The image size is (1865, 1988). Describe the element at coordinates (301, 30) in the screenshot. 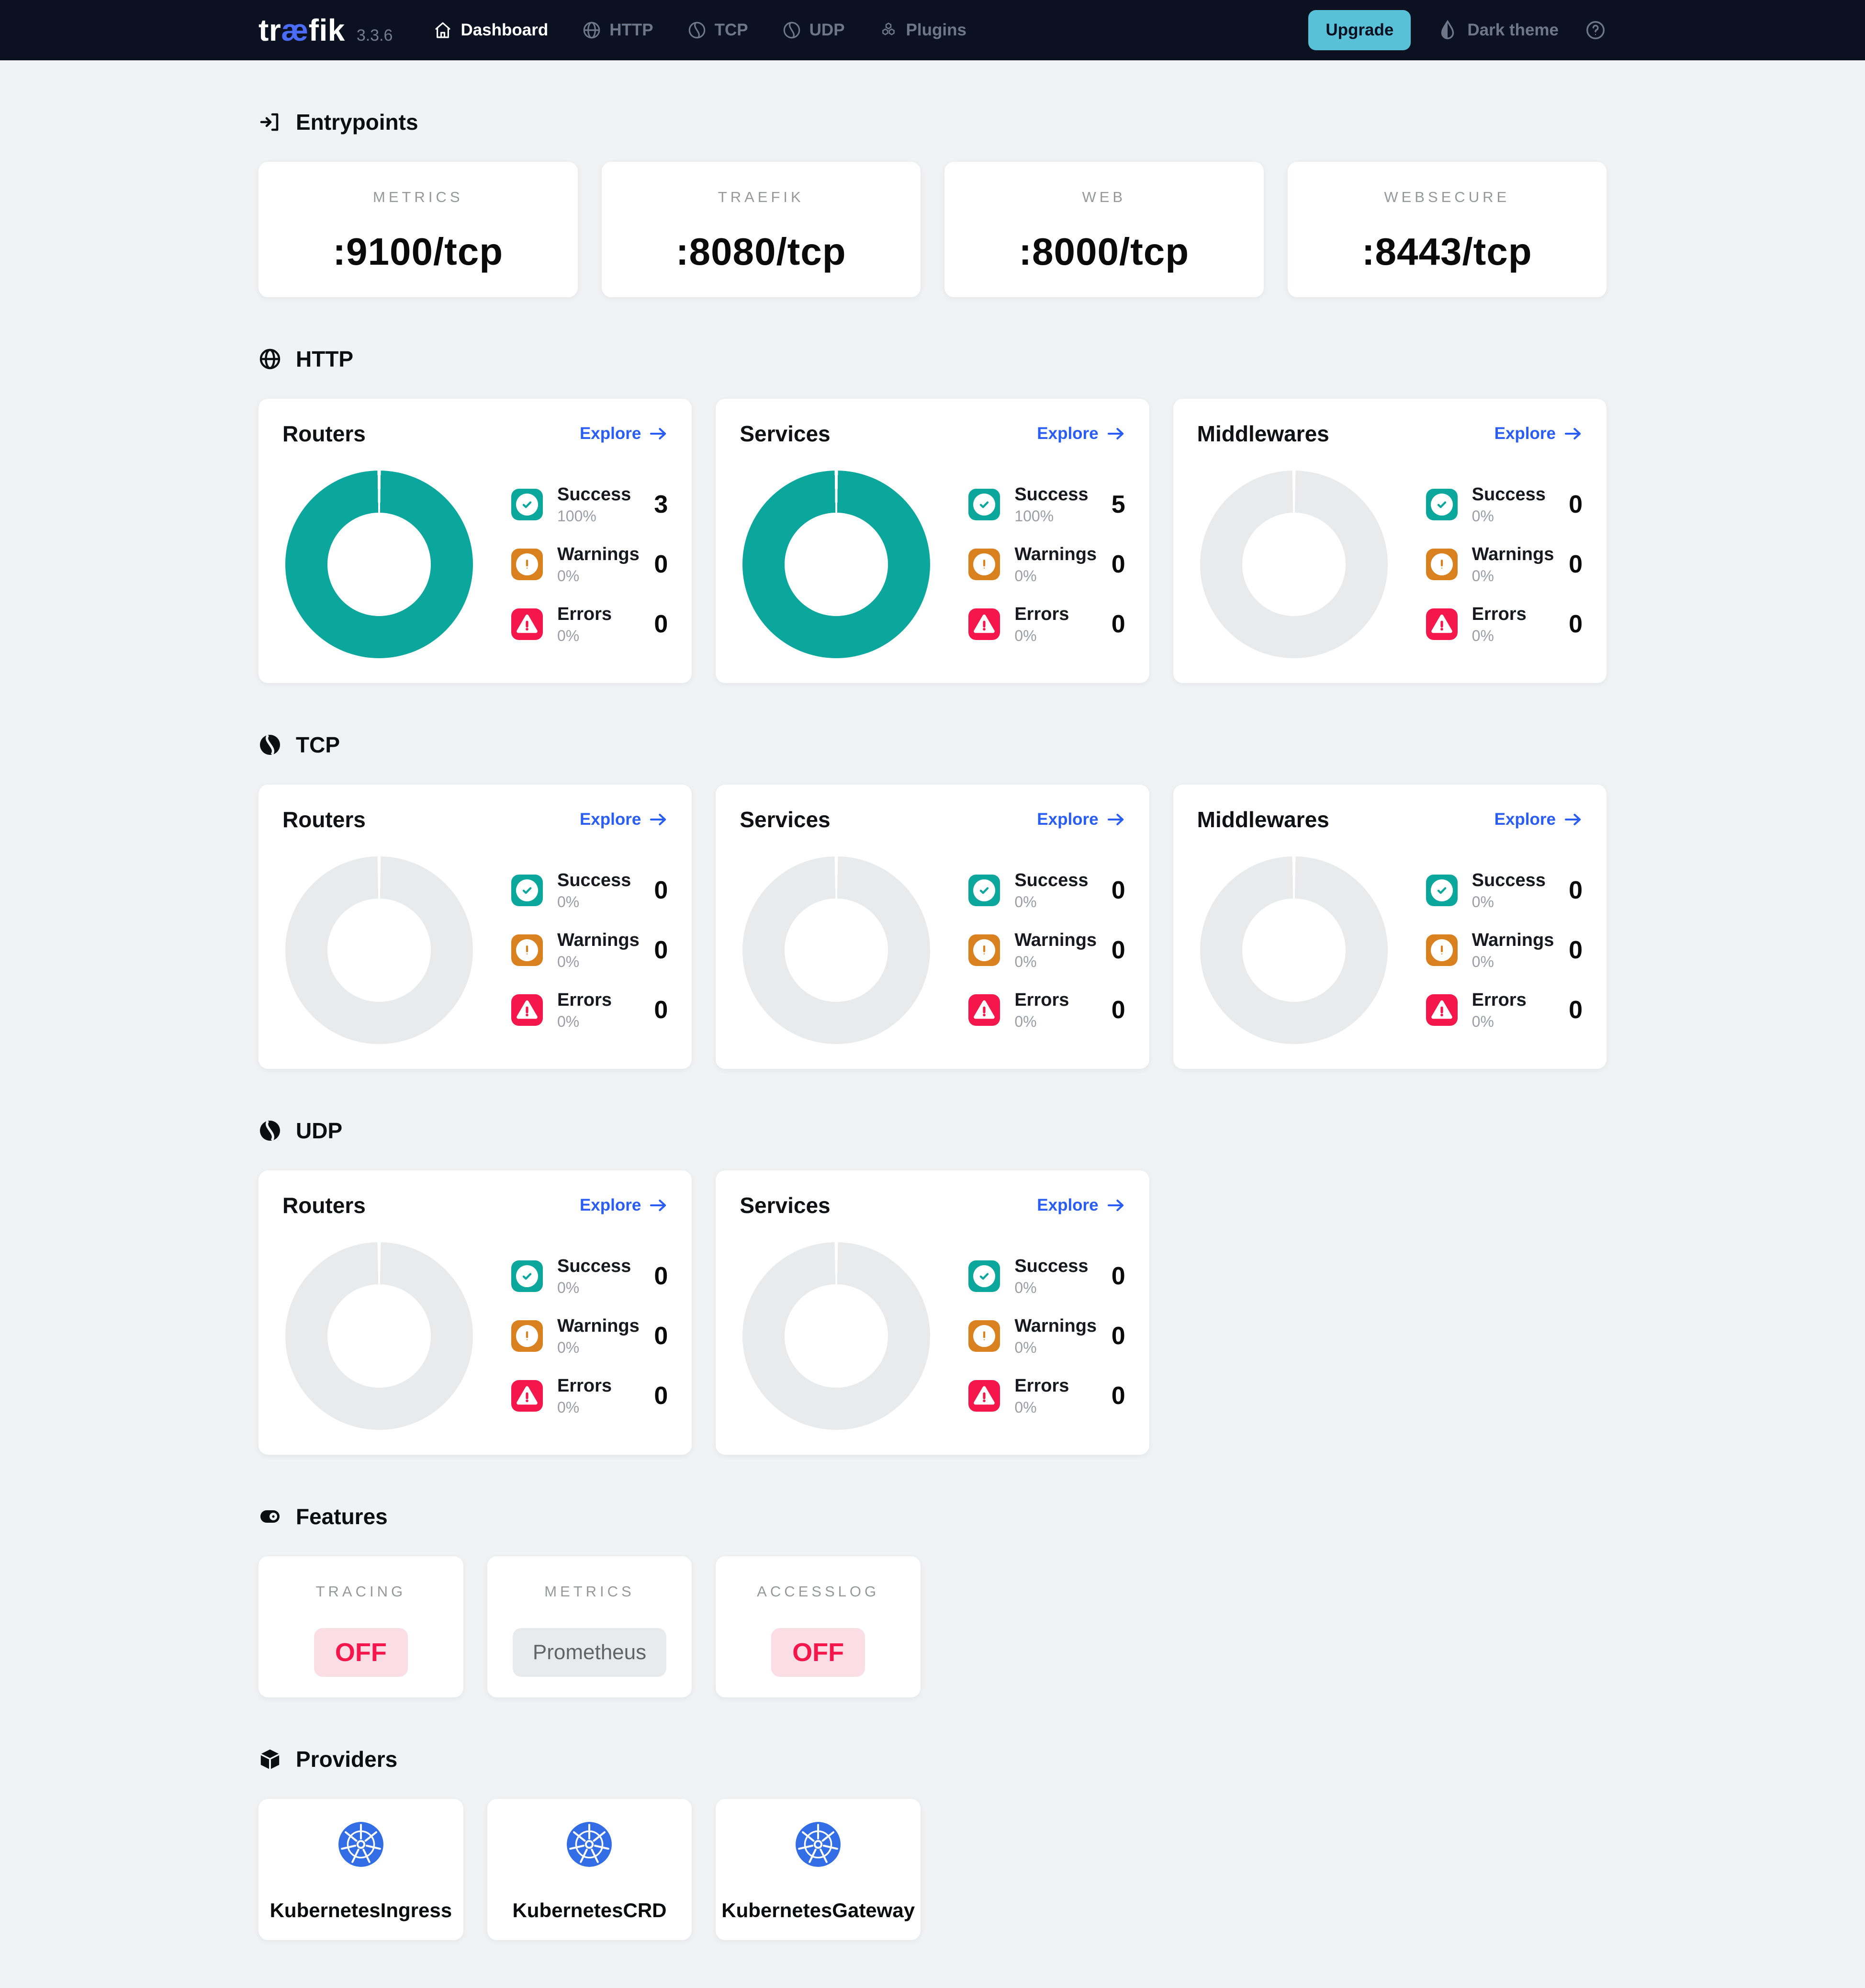

I see `logo-text: træfik` at that location.